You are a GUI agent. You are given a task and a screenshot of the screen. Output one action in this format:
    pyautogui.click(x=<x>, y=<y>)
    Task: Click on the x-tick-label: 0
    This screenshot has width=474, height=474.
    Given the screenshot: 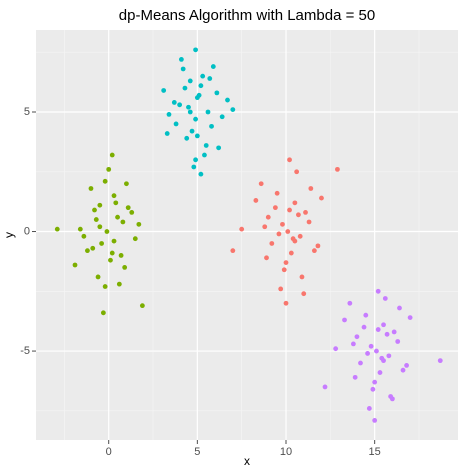 What is the action you would take?
    pyautogui.click(x=109, y=452)
    